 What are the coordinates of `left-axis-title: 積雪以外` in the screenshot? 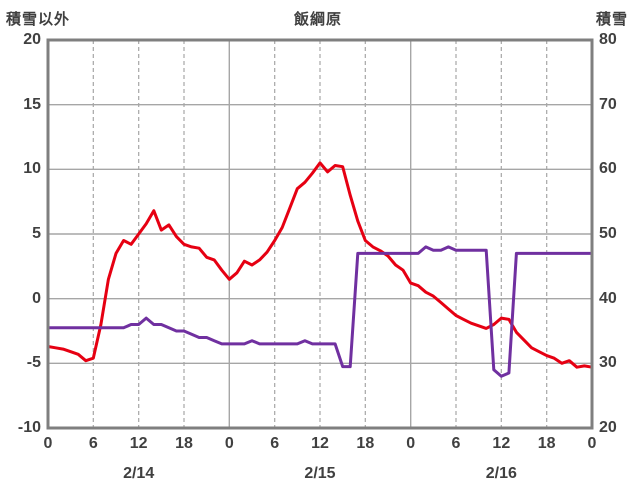 It's located at (38, 19).